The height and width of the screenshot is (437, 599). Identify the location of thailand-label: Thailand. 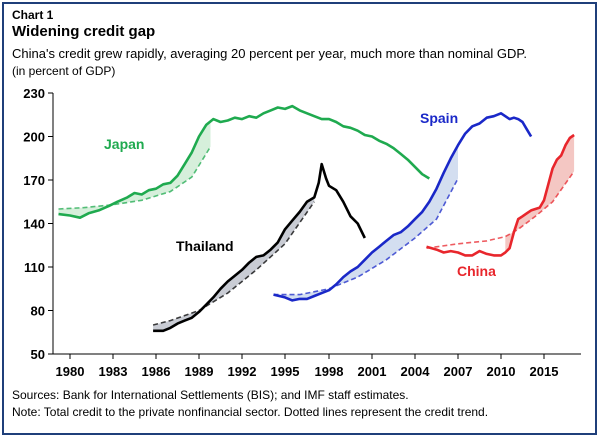
(205, 246).